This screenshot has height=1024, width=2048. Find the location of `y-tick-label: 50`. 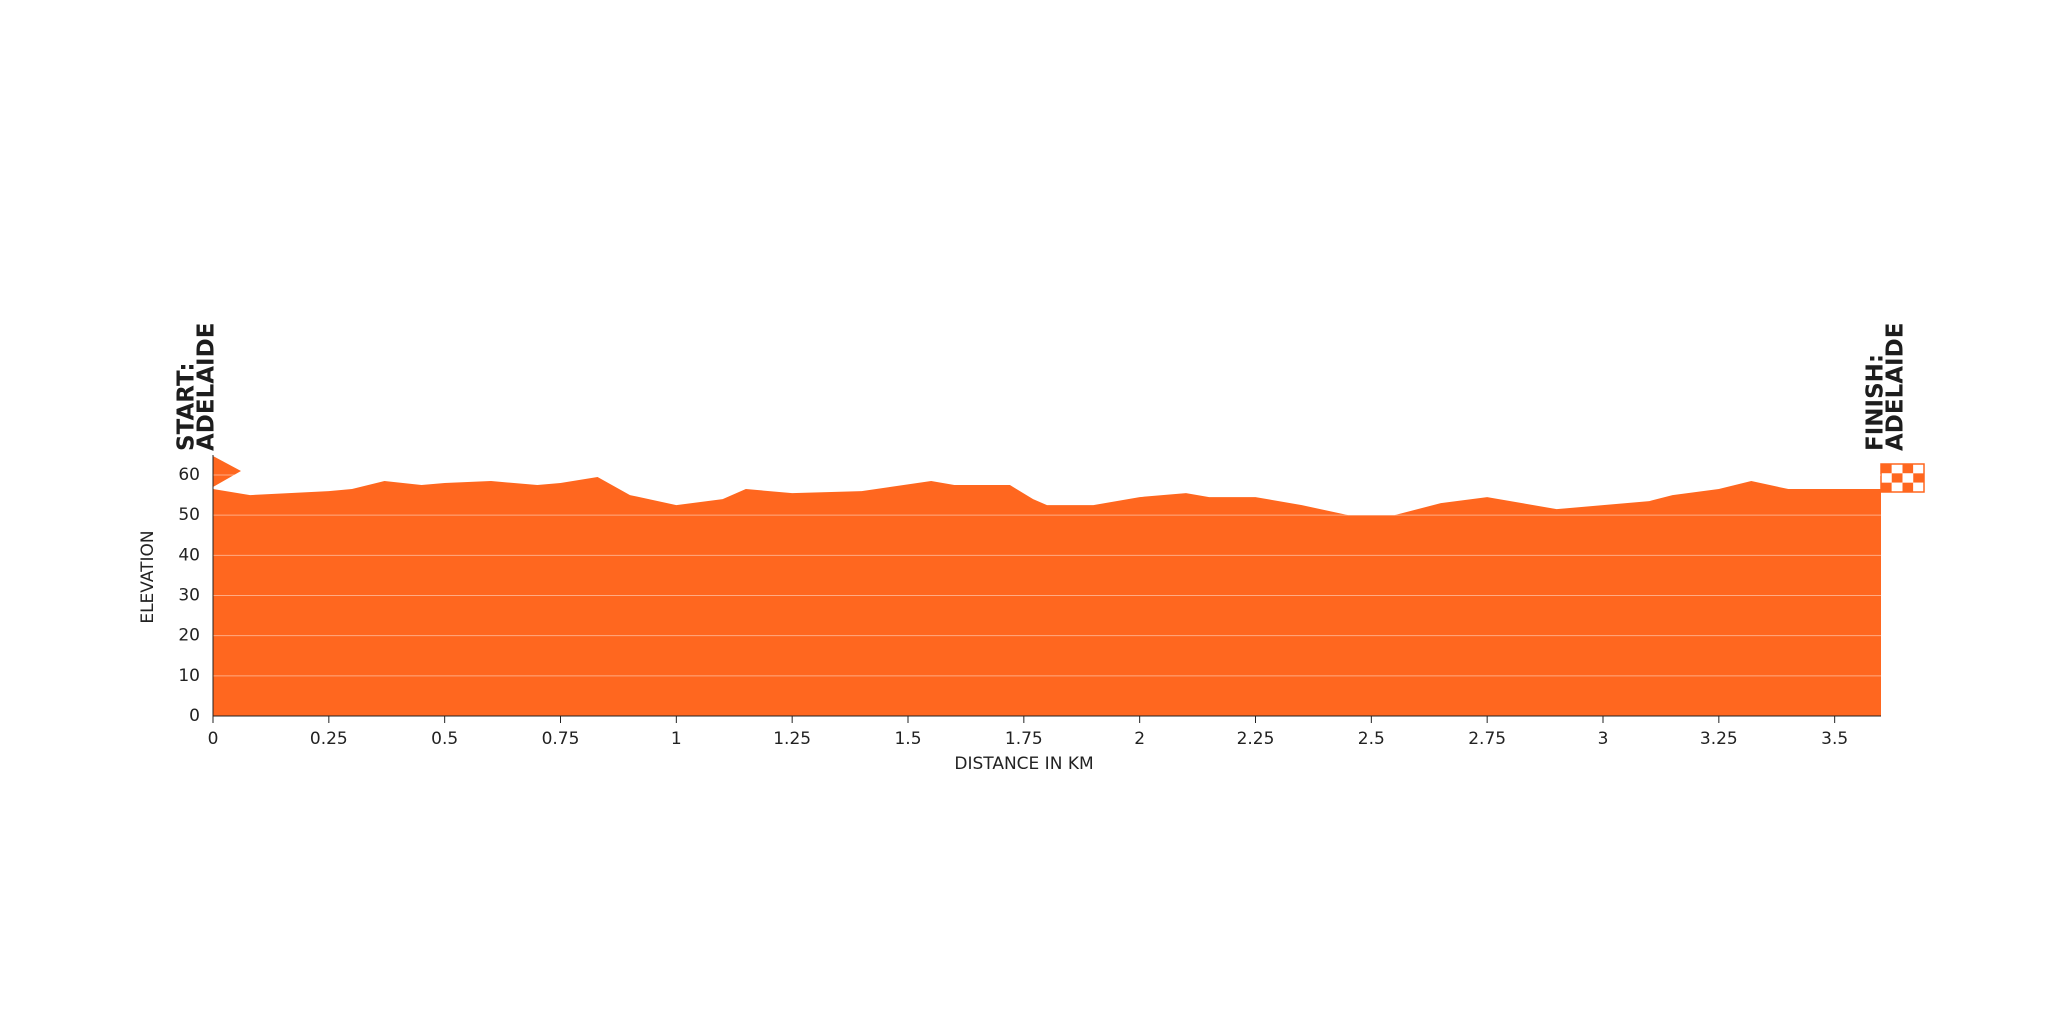

y-tick-label: 50 is located at coordinates (189, 515).